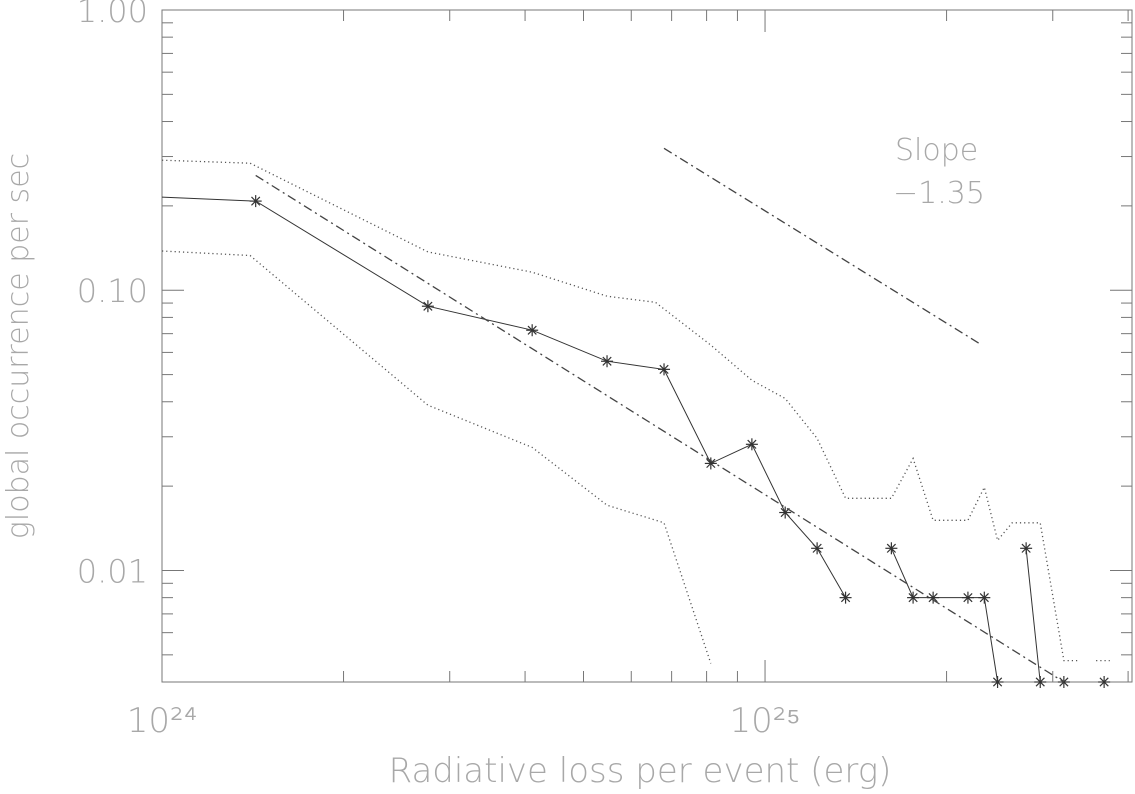  Describe the element at coordinates (936, 150) in the screenshot. I see `annotation: Slope` at that location.